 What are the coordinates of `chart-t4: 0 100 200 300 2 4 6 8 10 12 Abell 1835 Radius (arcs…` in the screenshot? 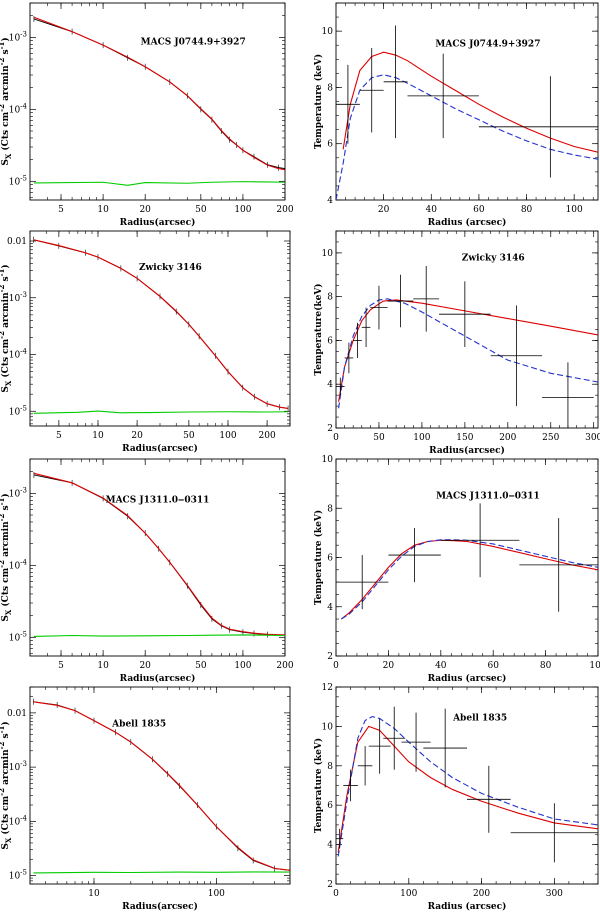 It's located at (456, 797).